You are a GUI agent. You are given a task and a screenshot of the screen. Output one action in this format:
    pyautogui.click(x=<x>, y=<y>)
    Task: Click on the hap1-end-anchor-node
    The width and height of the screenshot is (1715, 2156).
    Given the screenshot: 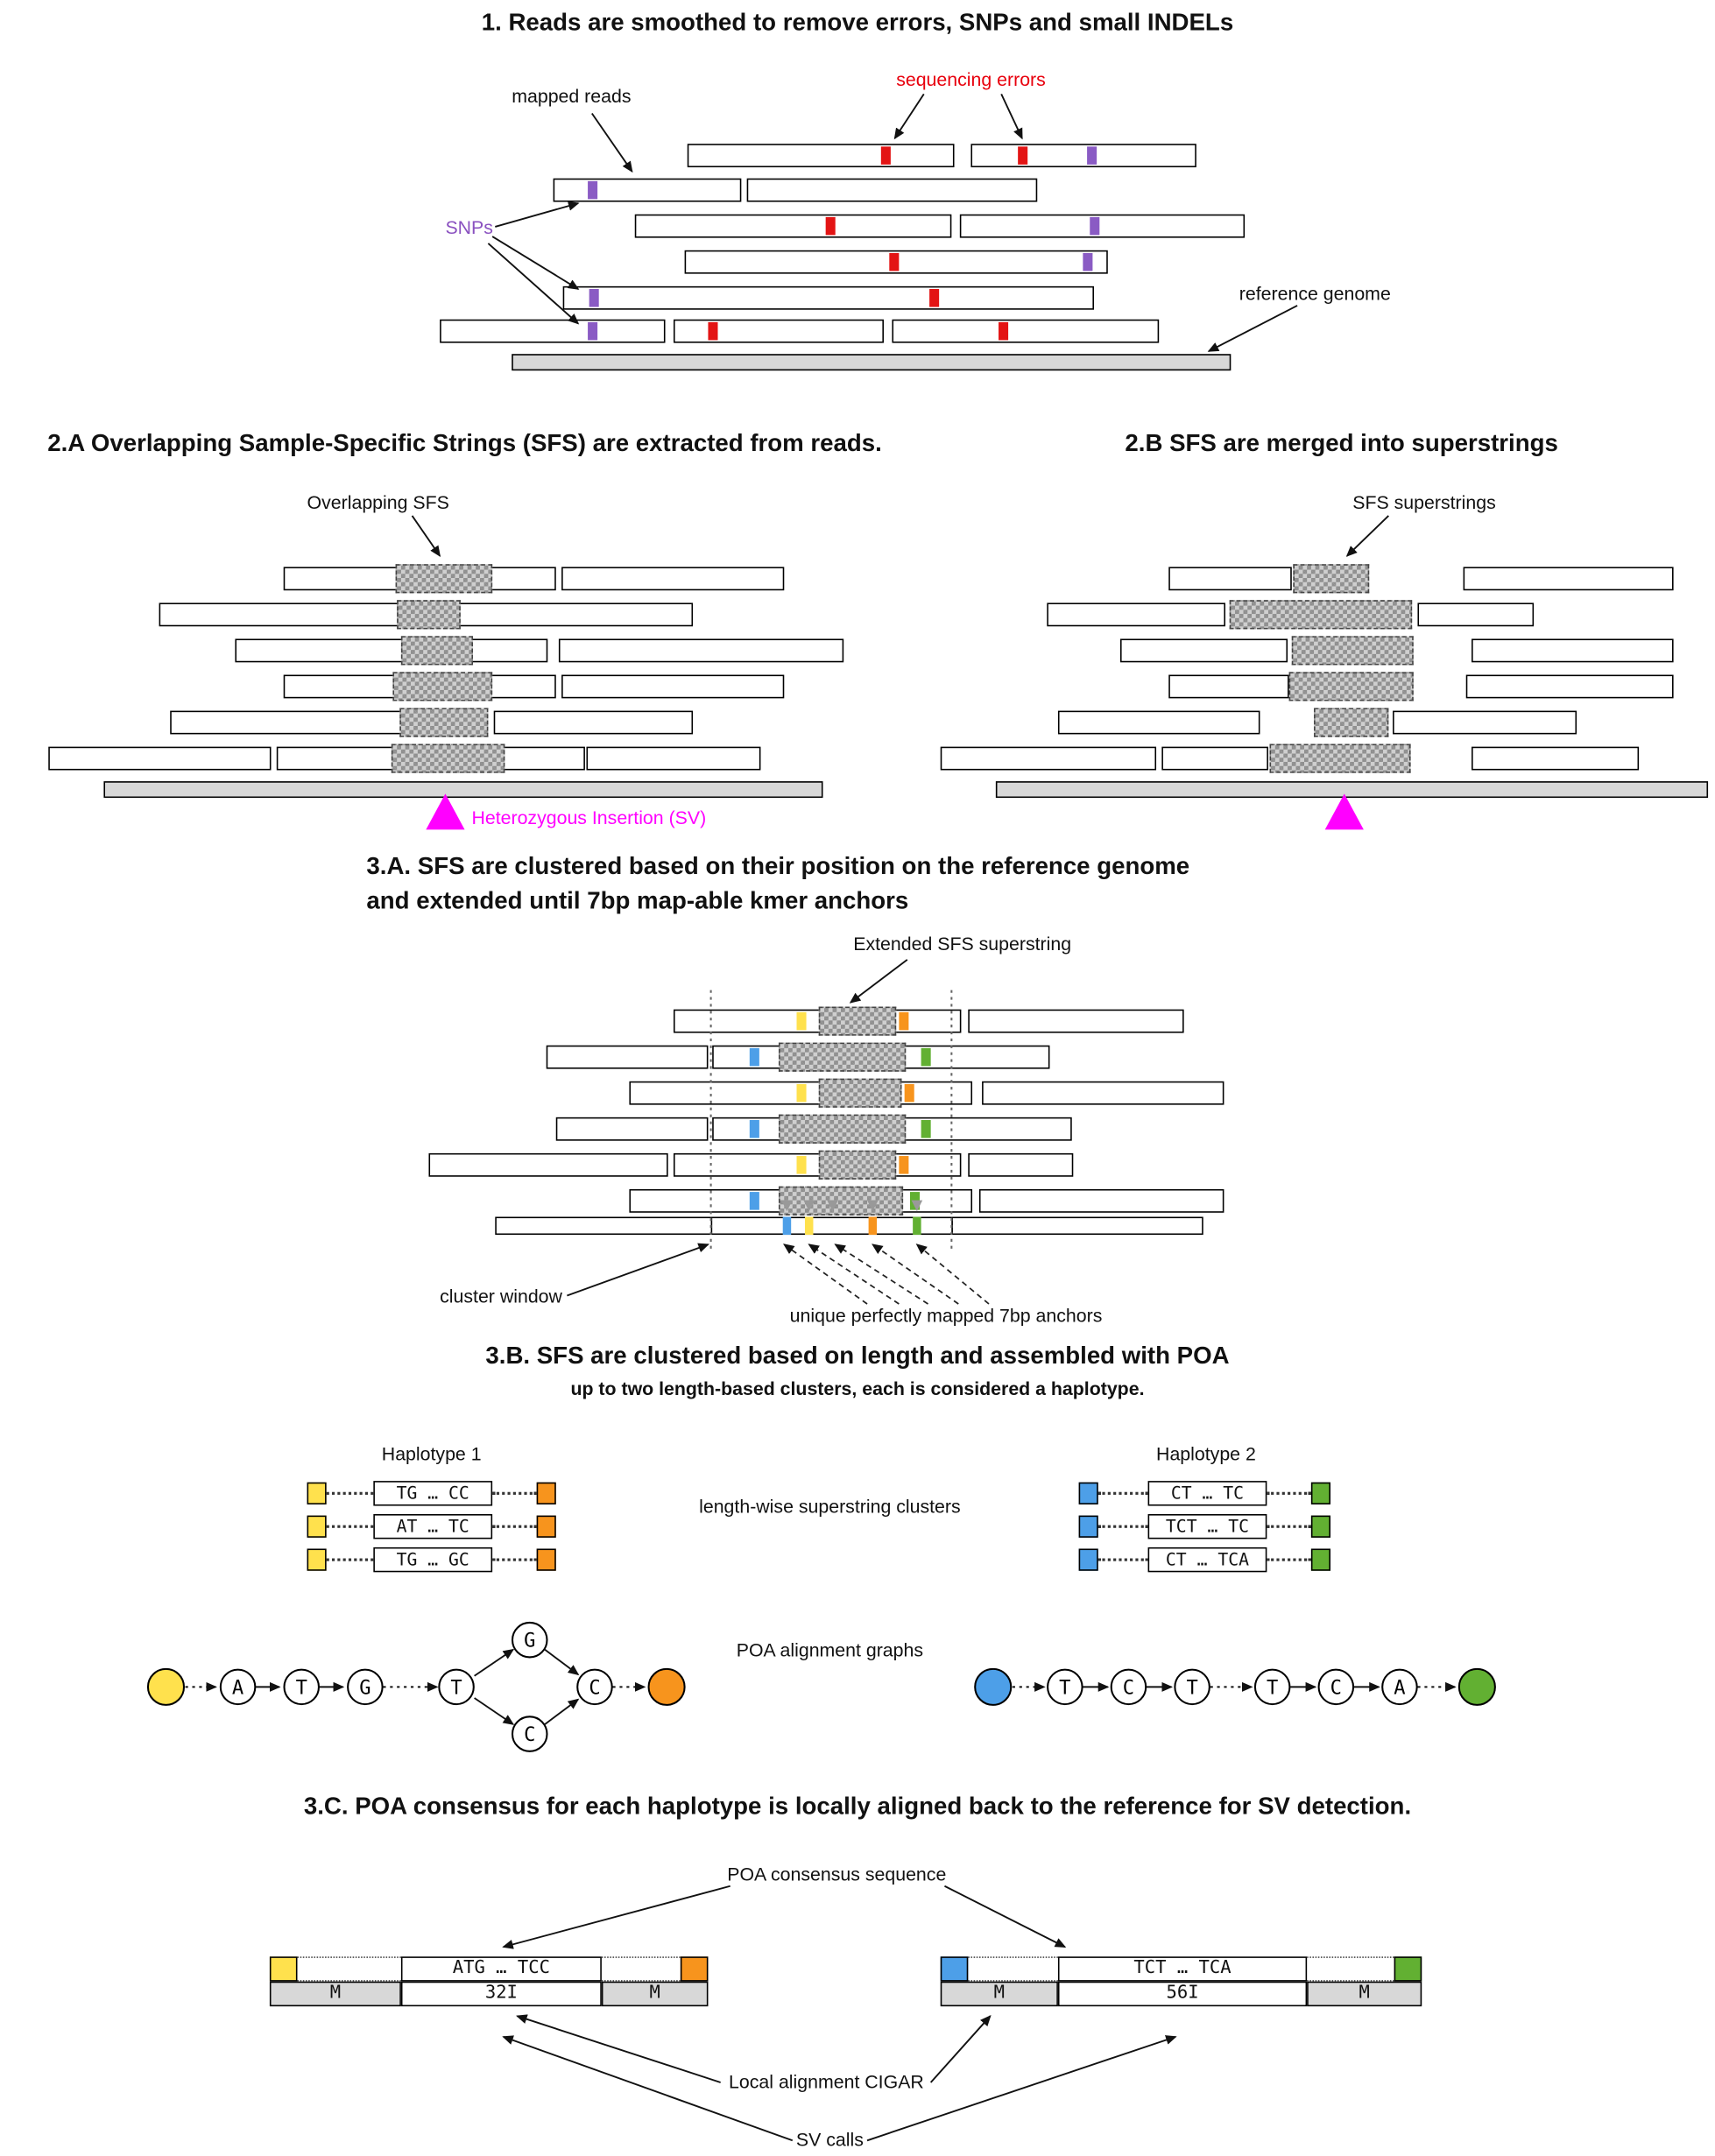 What is the action you would take?
    pyautogui.click(x=666, y=1687)
    